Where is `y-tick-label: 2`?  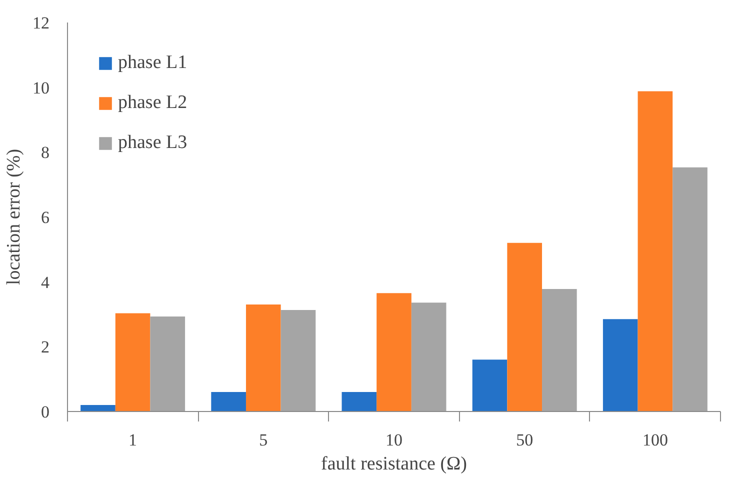
y-tick-label: 2 is located at coordinates (45, 347).